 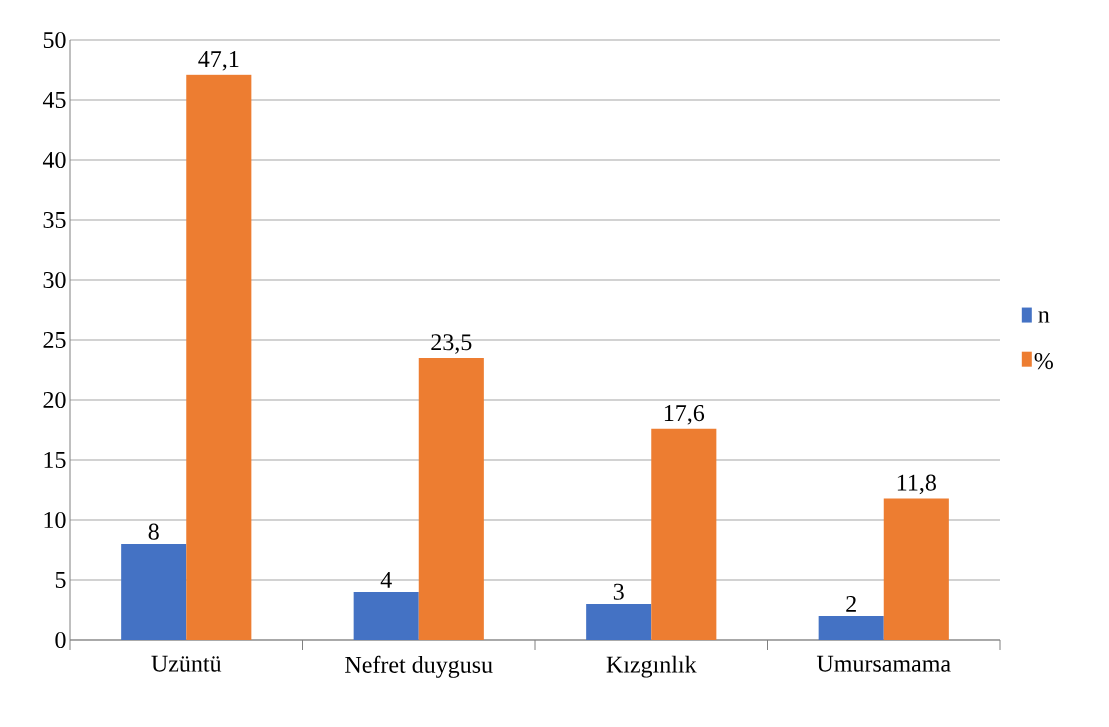 I want to click on data-label: 11,8, so click(x=916, y=484).